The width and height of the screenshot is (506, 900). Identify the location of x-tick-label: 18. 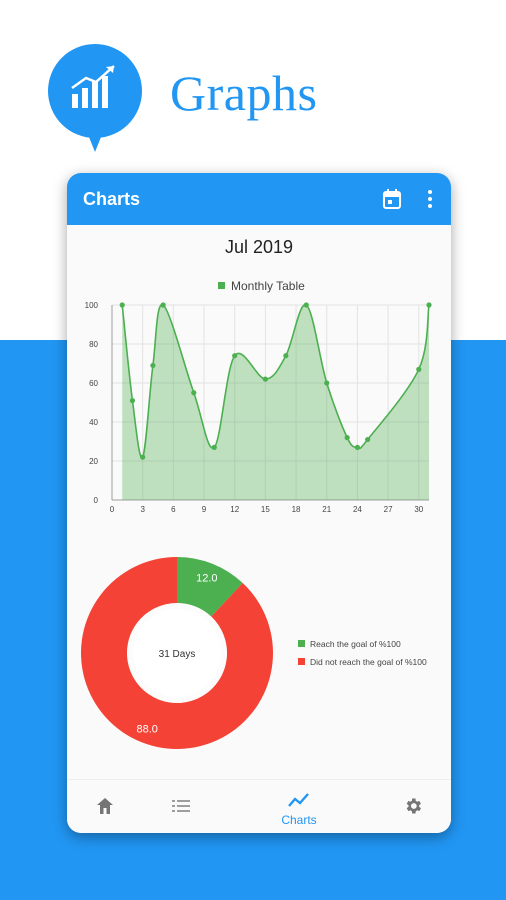
(296, 509).